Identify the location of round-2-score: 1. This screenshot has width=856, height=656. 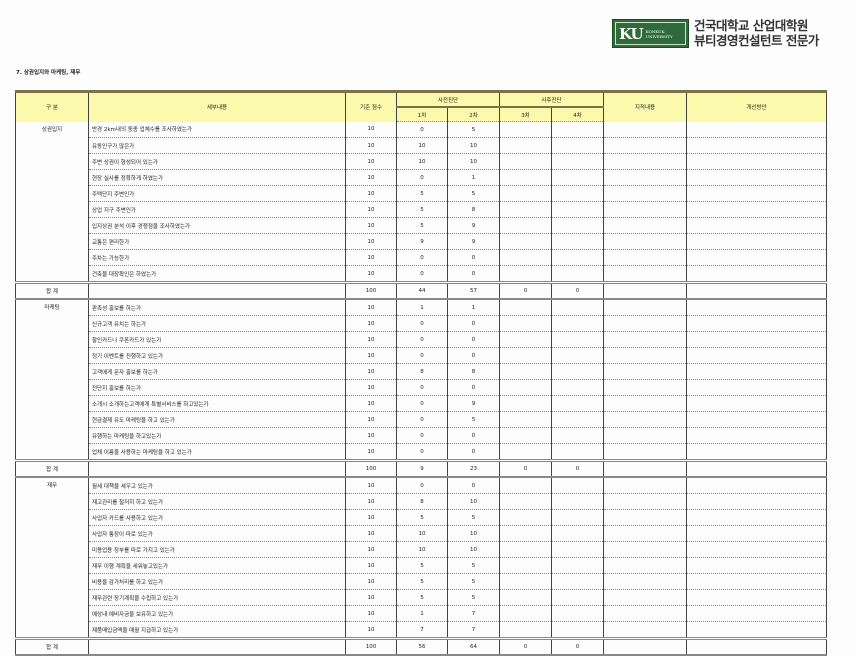
(473, 307).